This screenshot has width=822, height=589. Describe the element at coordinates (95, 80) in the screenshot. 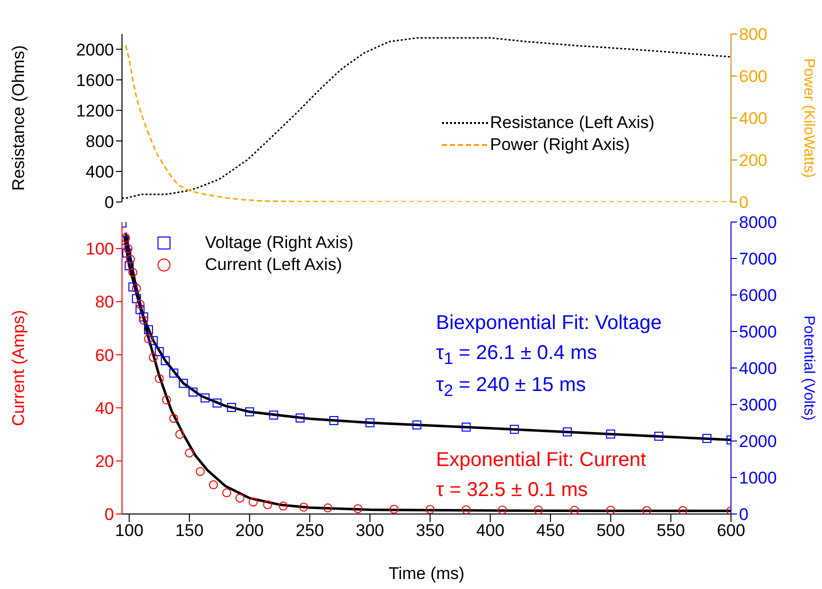

I see `y-tick-label: 1600` at that location.